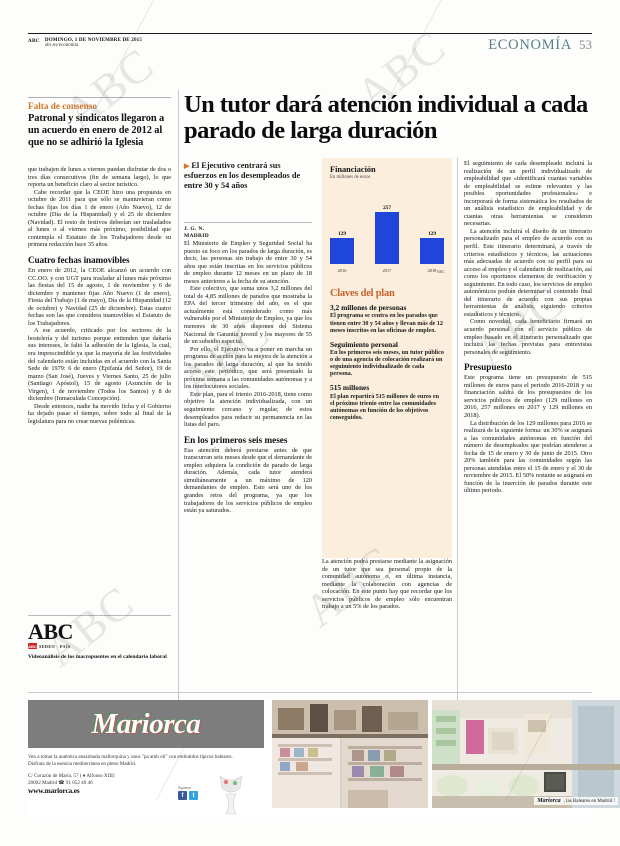 The width and height of the screenshot is (620, 846). Describe the element at coordinates (61, 46) in the screenshot. I see `masthead-website: abc.es/economia` at that location.